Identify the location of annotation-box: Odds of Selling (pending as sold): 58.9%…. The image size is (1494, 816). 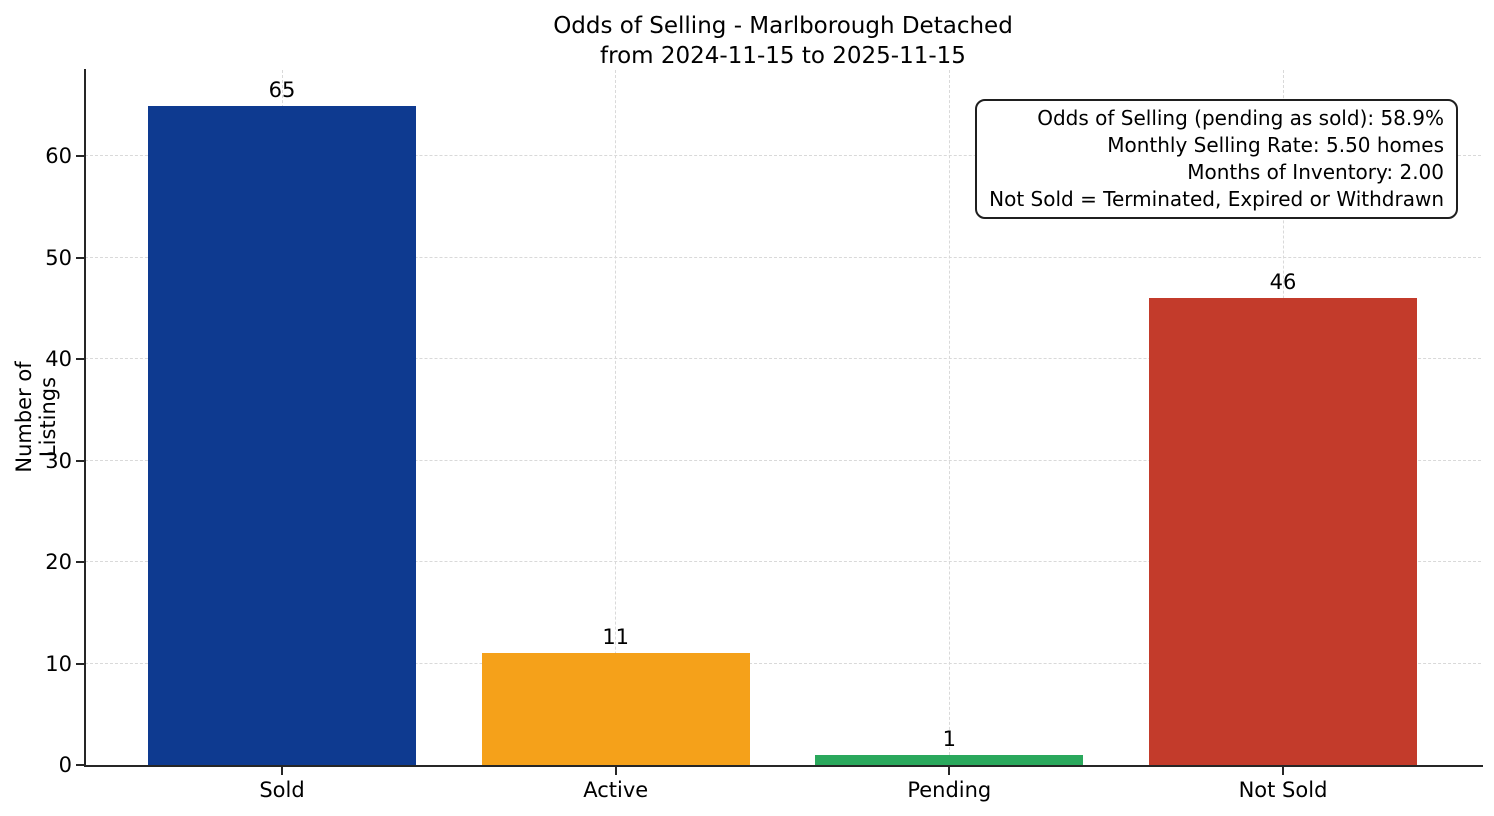
(1216, 159).